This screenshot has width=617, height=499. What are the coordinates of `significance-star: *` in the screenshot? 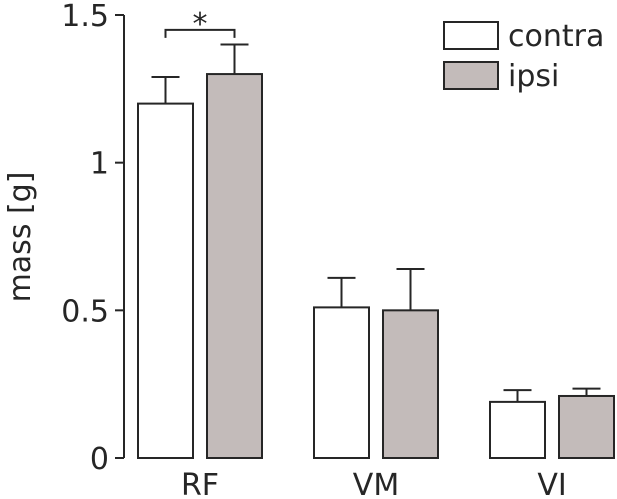 It's located at (200, 24).